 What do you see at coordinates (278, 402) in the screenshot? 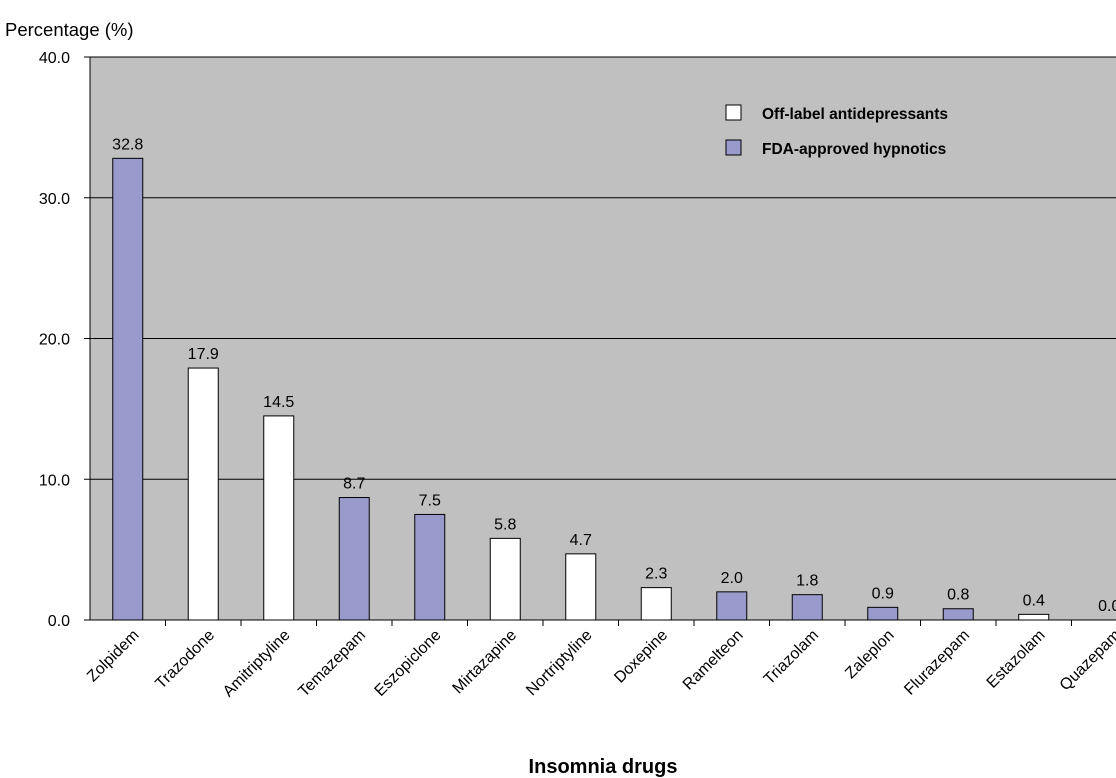
I see `value-label: 14.5` at bounding box center [278, 402].